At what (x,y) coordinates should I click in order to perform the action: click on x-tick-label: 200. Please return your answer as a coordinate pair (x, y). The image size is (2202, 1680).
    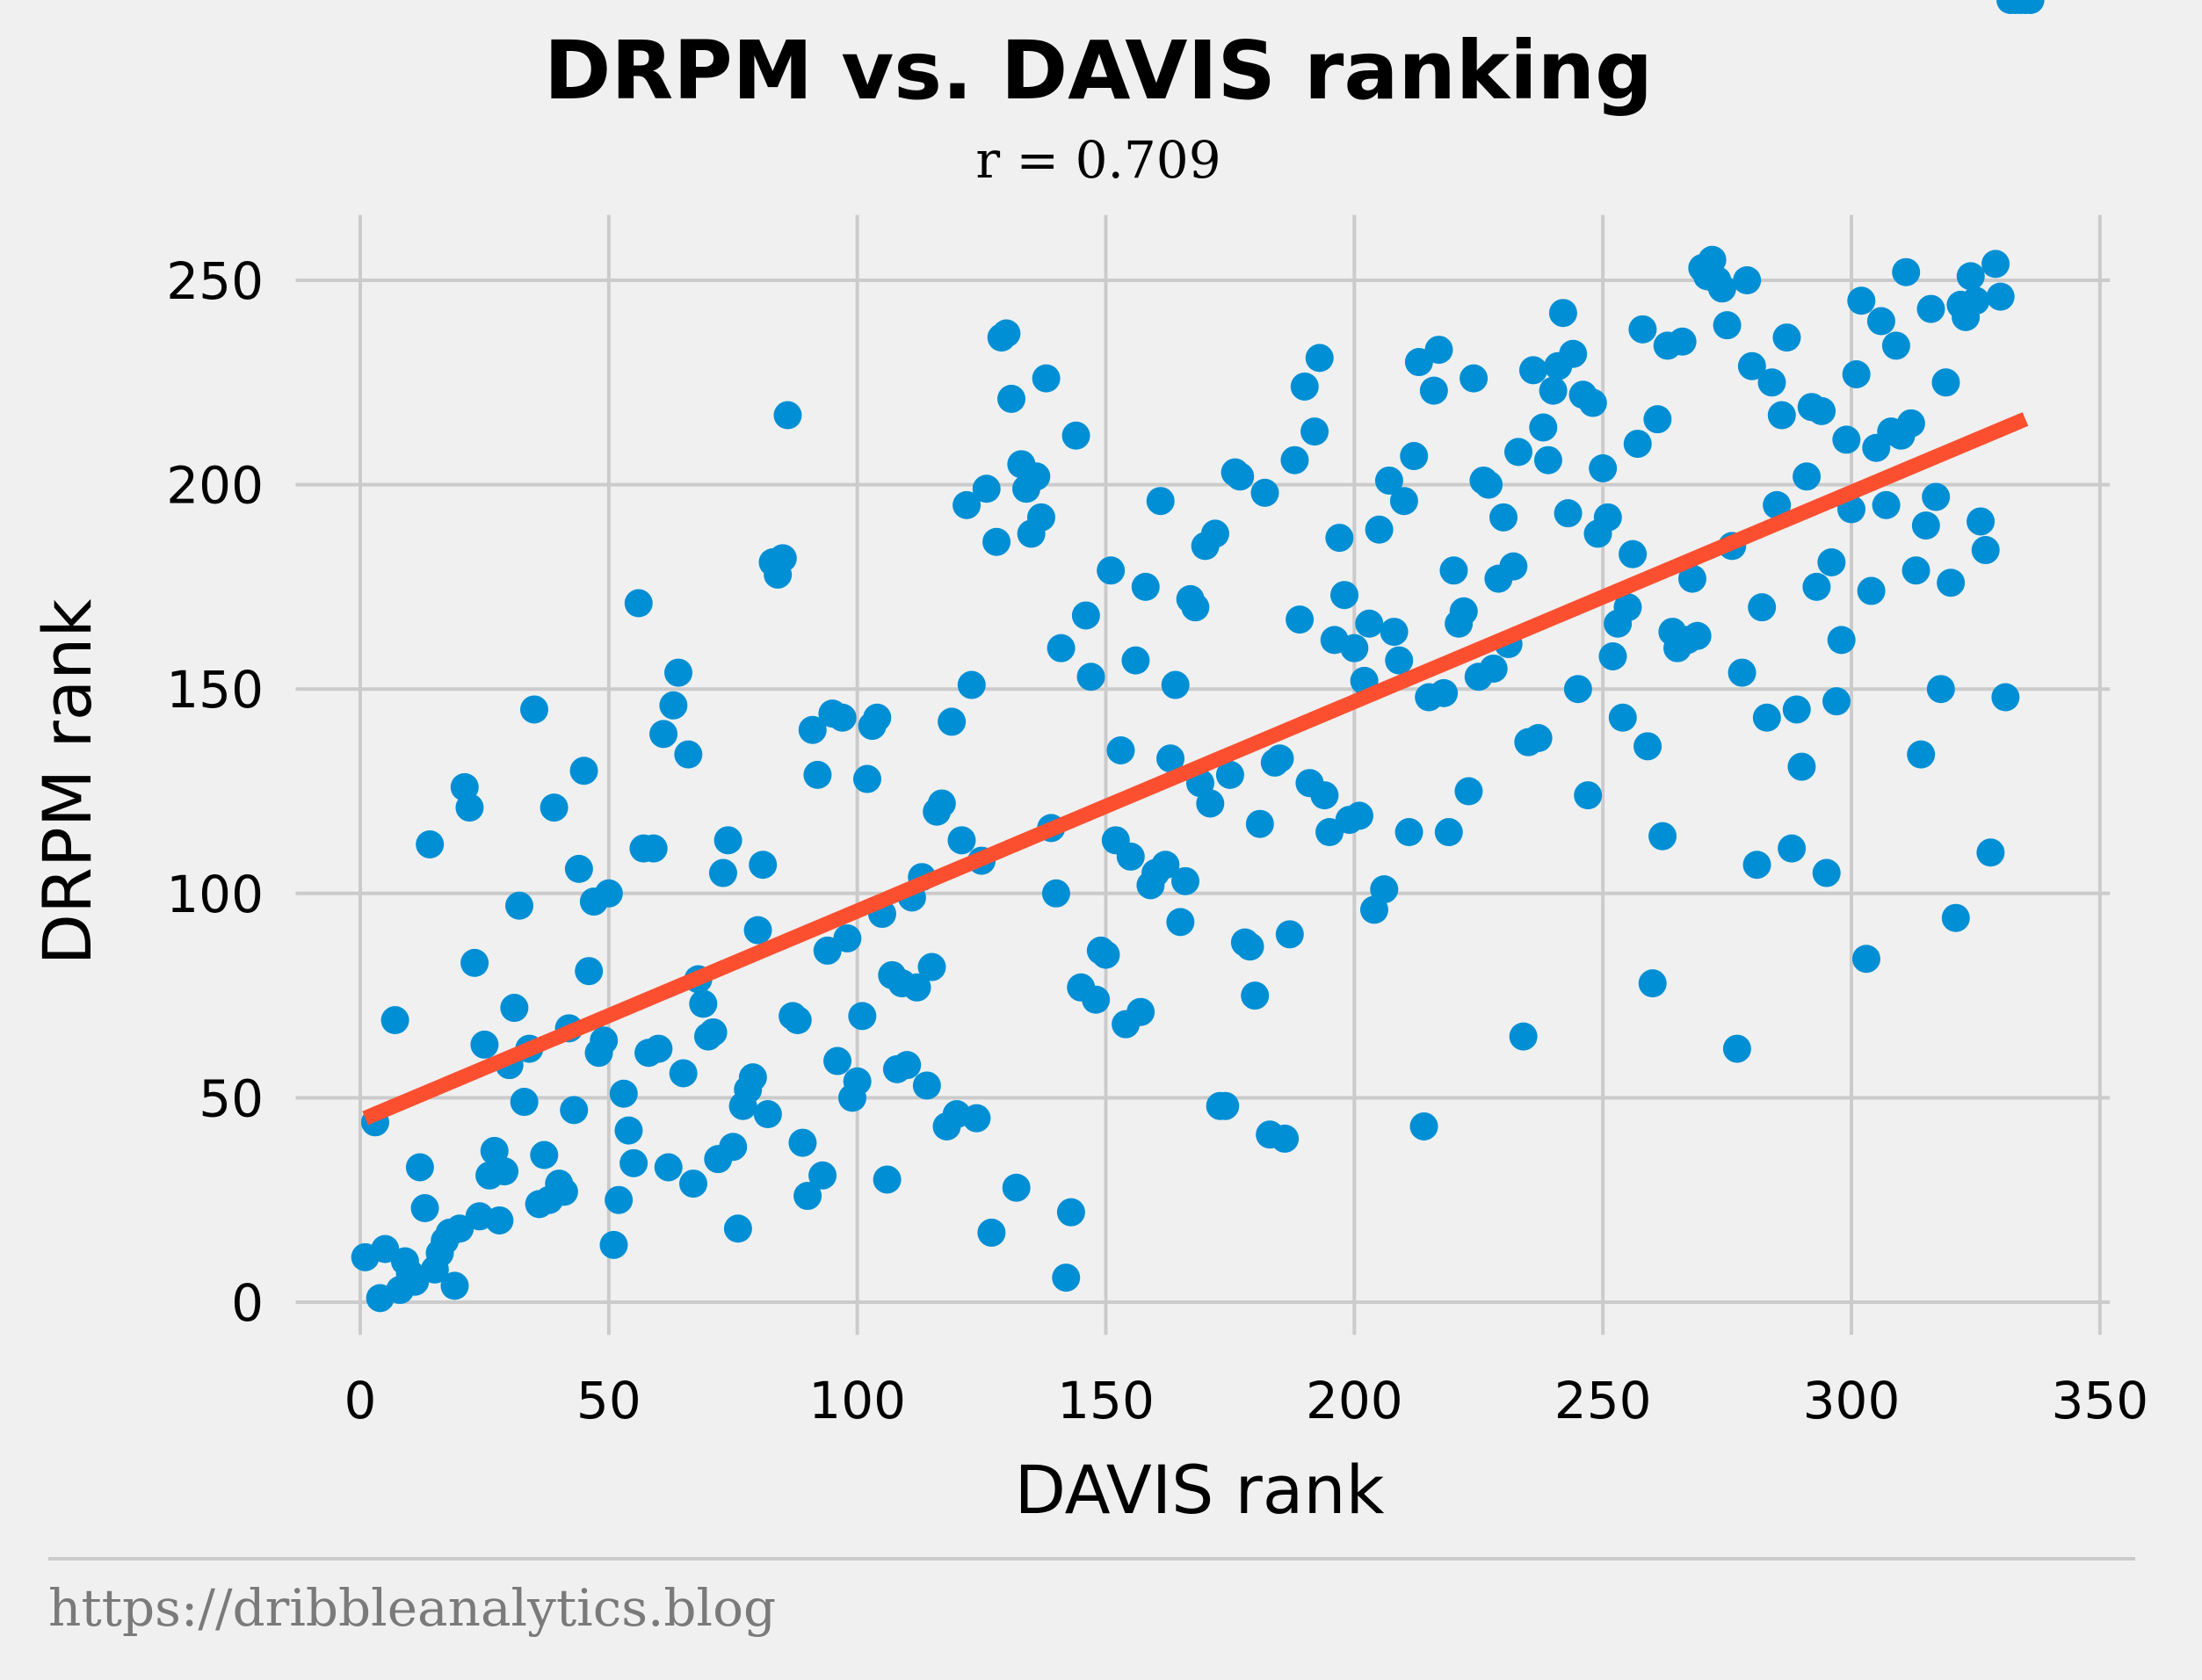
    Looking at the image, I should click on (1355, 1400).